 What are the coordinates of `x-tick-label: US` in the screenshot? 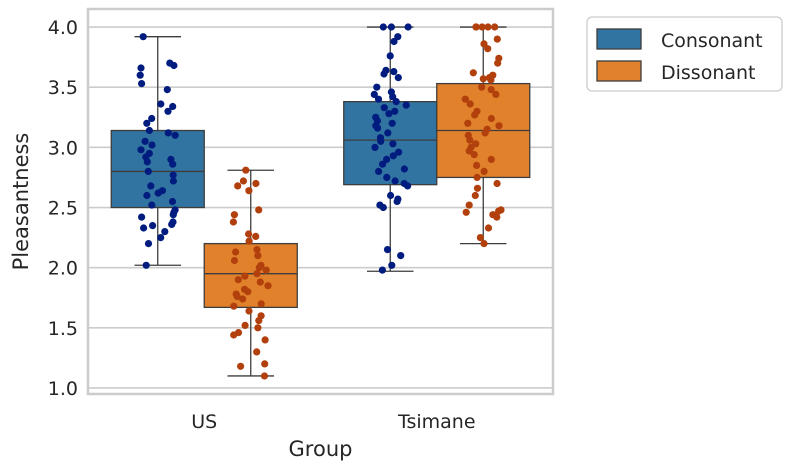 It's located at (204, 422).